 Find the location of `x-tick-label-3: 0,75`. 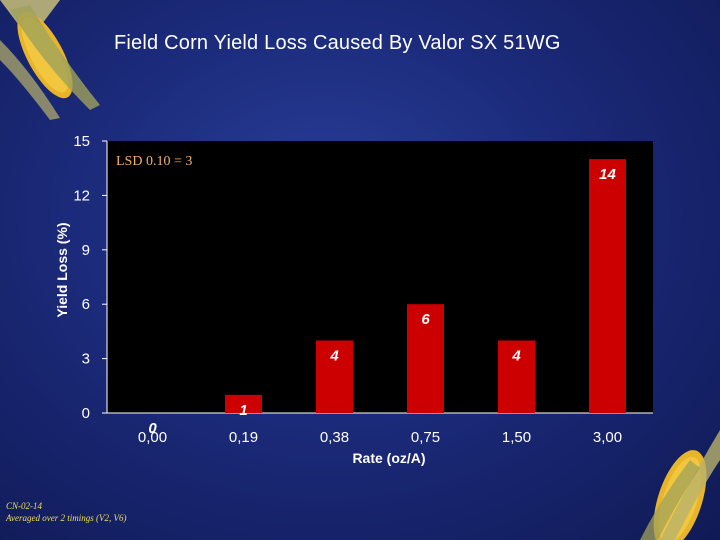

x-tick-label-3: 0,75 is located at coordinates (425, 437).